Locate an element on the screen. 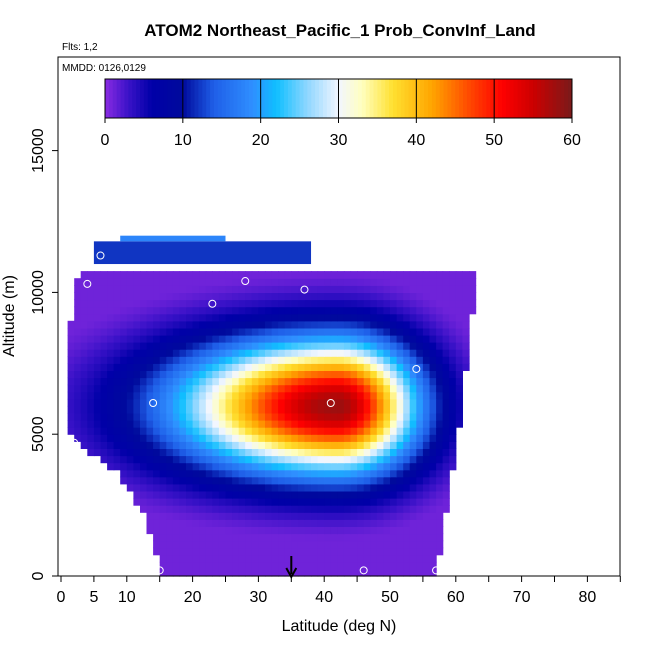 The image size is (650, 655). colorbar-tick-label: 20 is located at coordinates (261, 140).